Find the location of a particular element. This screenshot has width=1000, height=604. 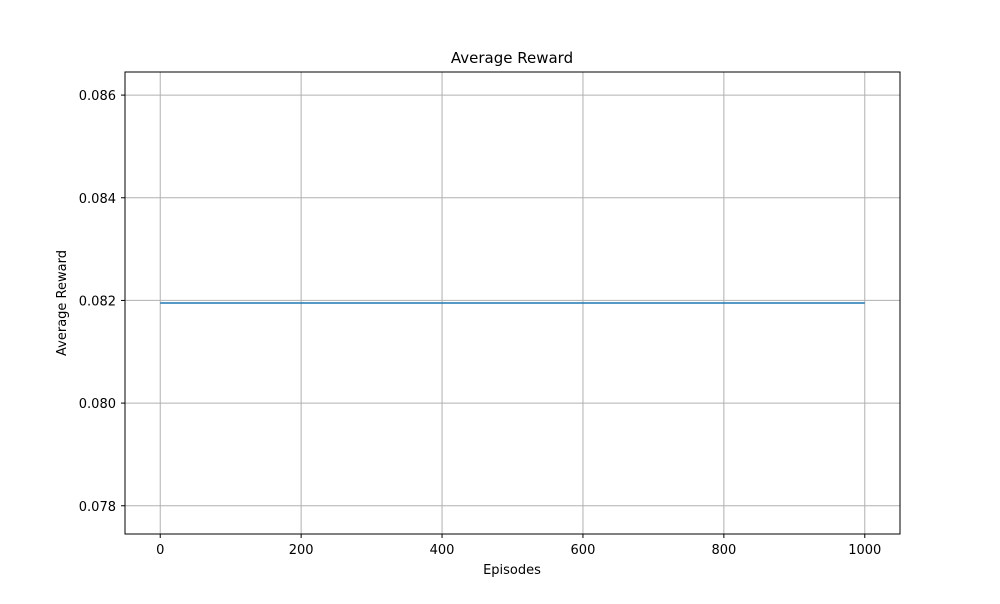

y-tick-label: 0.082 is located at coordinates (97, 301).